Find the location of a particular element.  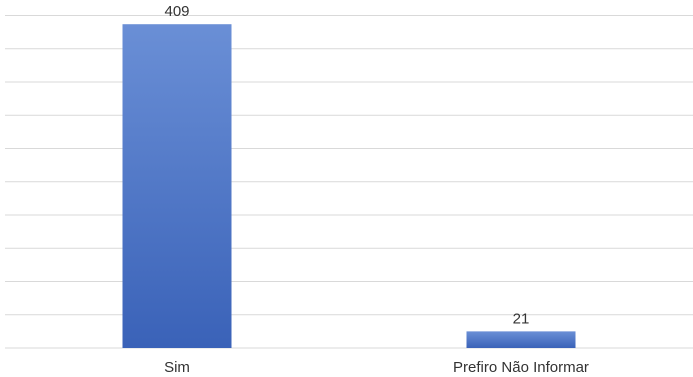

category-label-1: Prefiro Não Informar is located at coordinates (521, 367).